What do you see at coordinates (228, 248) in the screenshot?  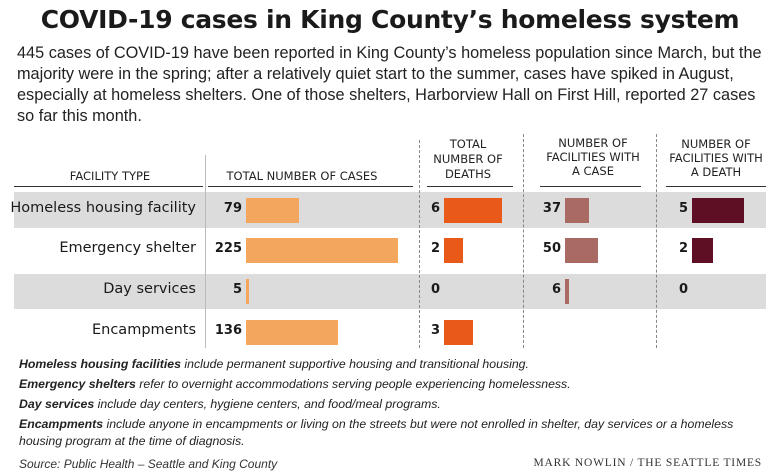 I see `value-cases: 225` at bounding box center [228, 248].